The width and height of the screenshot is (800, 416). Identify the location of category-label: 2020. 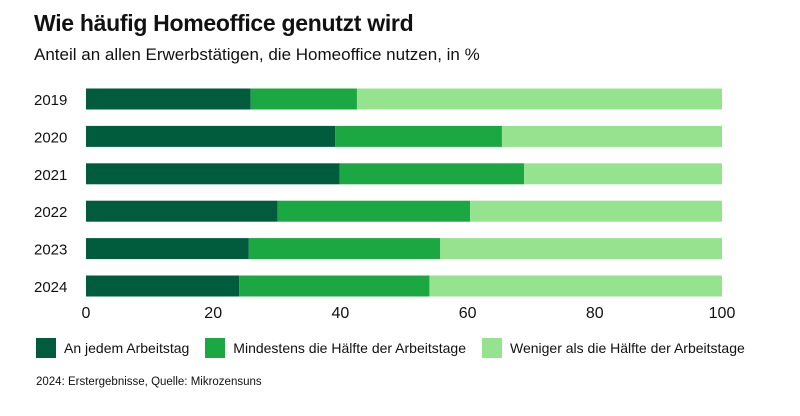
(50, 137).